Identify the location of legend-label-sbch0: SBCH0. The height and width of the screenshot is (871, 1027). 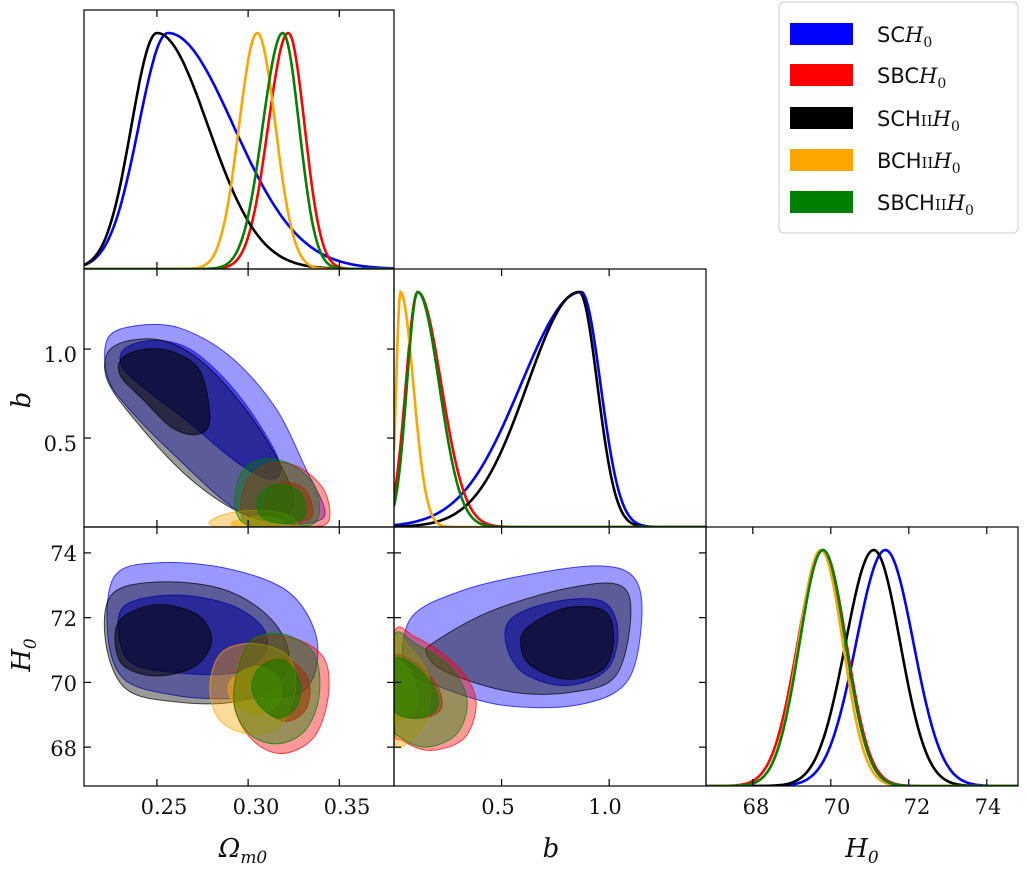
(911, 78).